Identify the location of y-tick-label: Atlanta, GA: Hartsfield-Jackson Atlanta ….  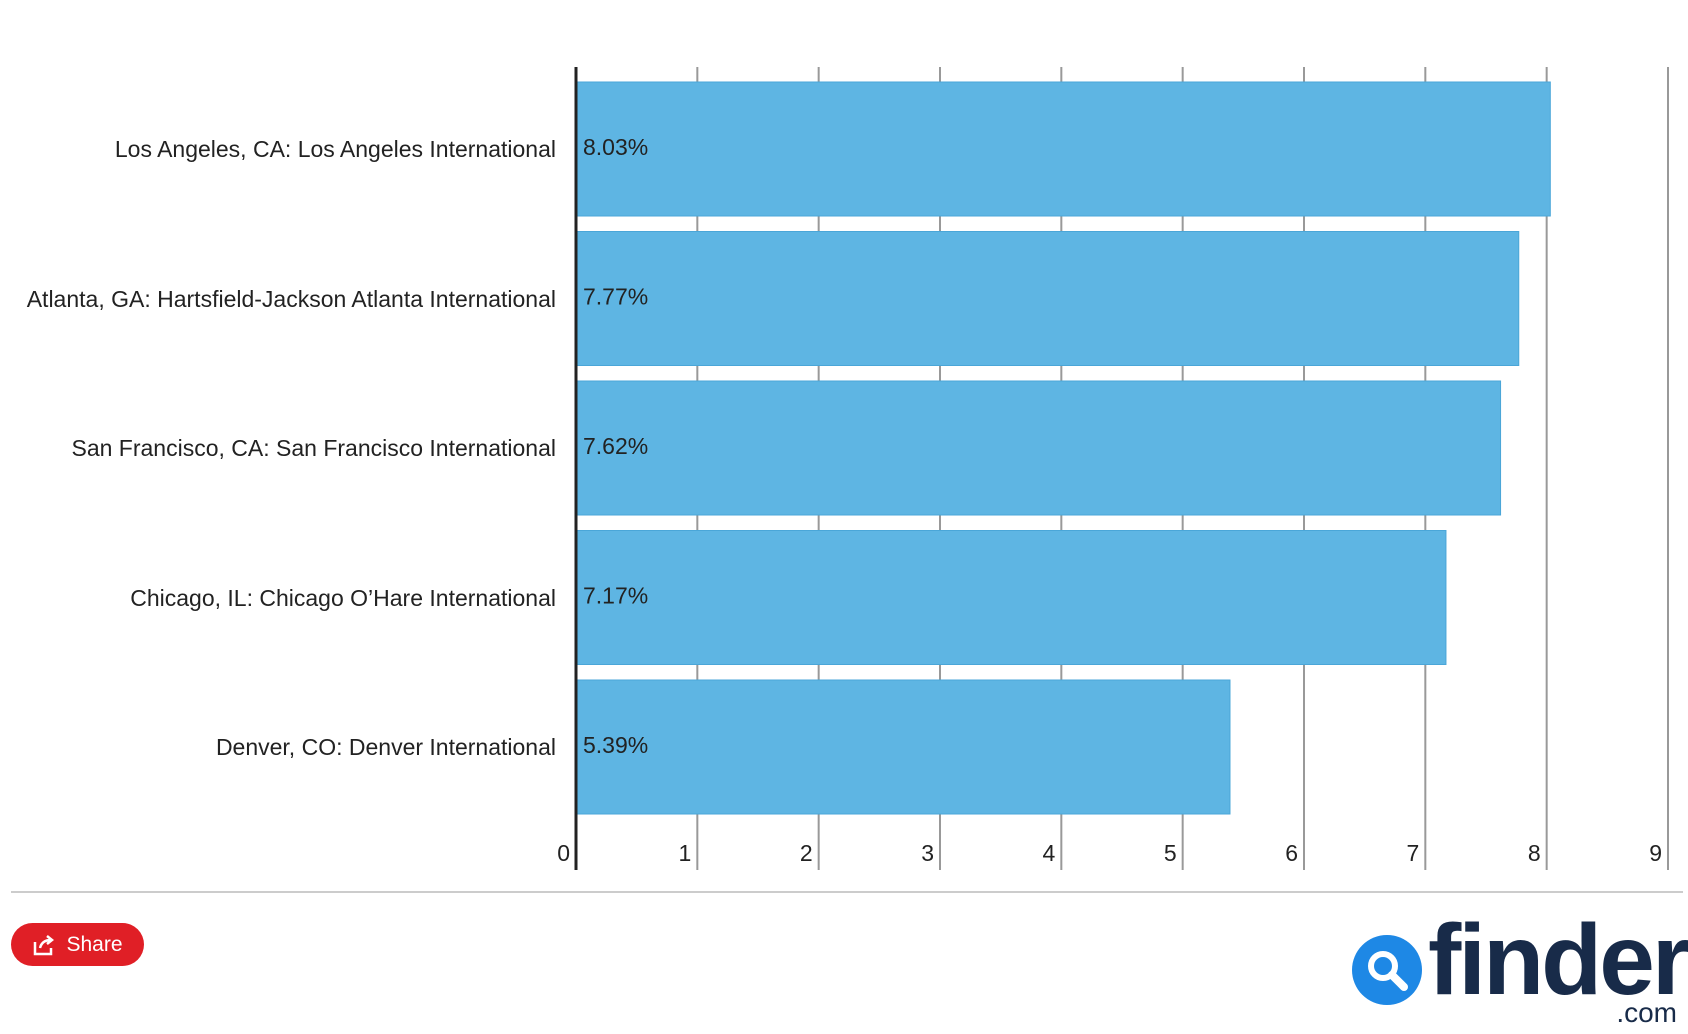
(291, 298).